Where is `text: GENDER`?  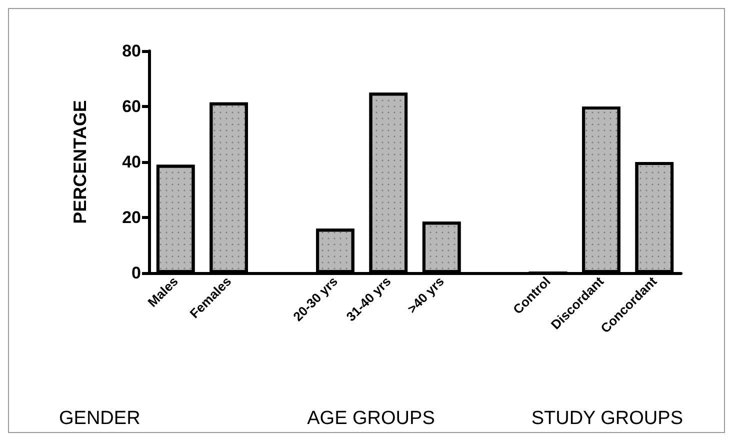 text: GENDER is located at coordinates (99, 418).